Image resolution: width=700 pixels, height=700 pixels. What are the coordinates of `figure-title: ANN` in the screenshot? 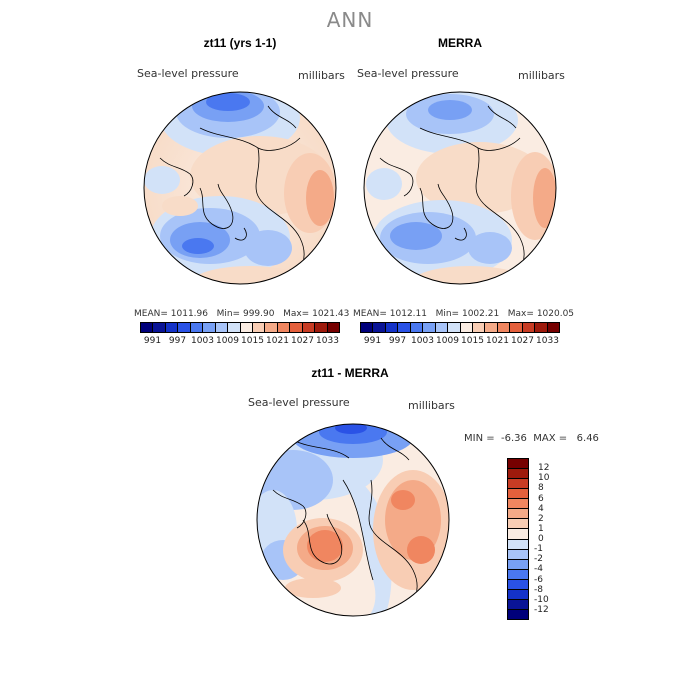 It's located at (350, 20).